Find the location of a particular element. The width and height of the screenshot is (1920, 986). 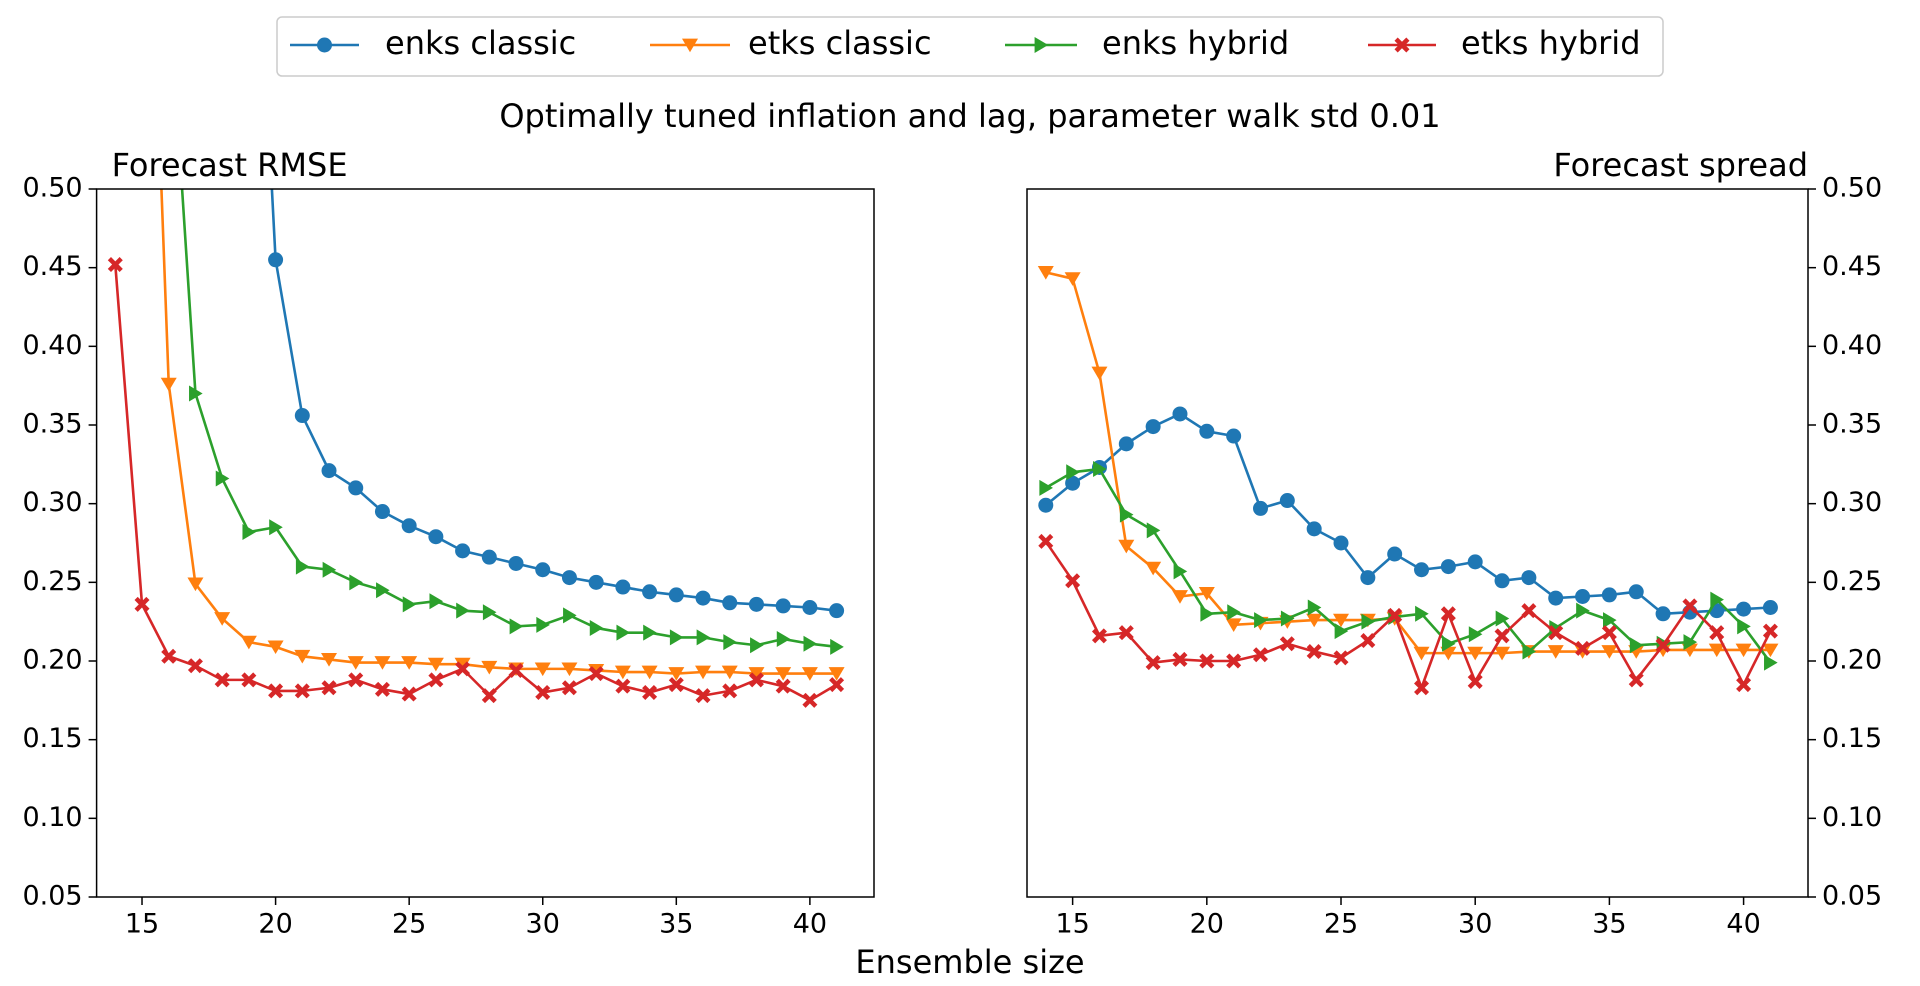

x-tick-label: 30 is located at coordinates (1475, 924).